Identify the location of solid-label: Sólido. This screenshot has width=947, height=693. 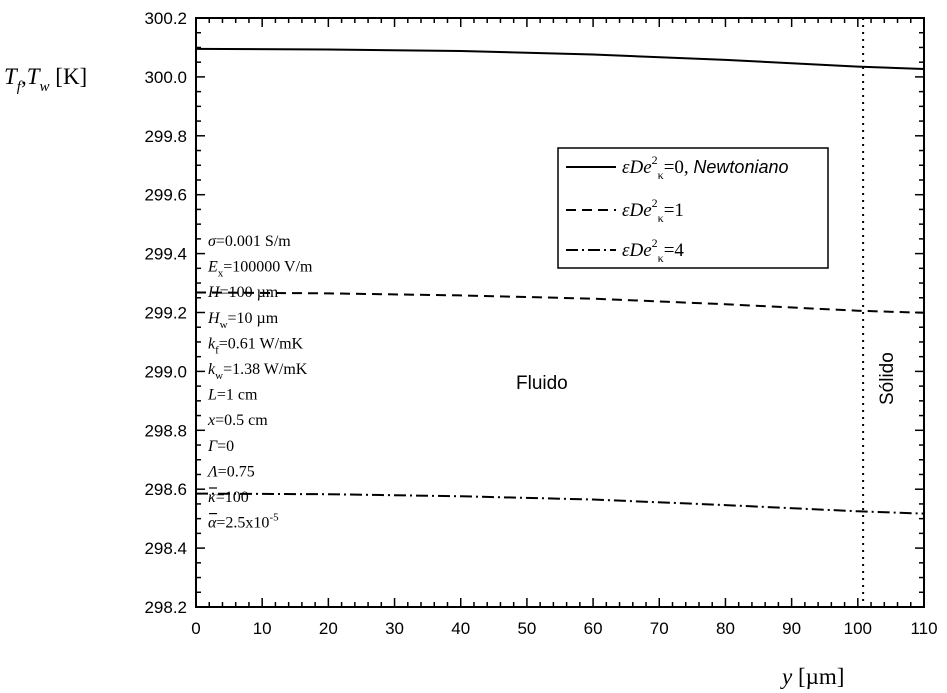
(887, 378).